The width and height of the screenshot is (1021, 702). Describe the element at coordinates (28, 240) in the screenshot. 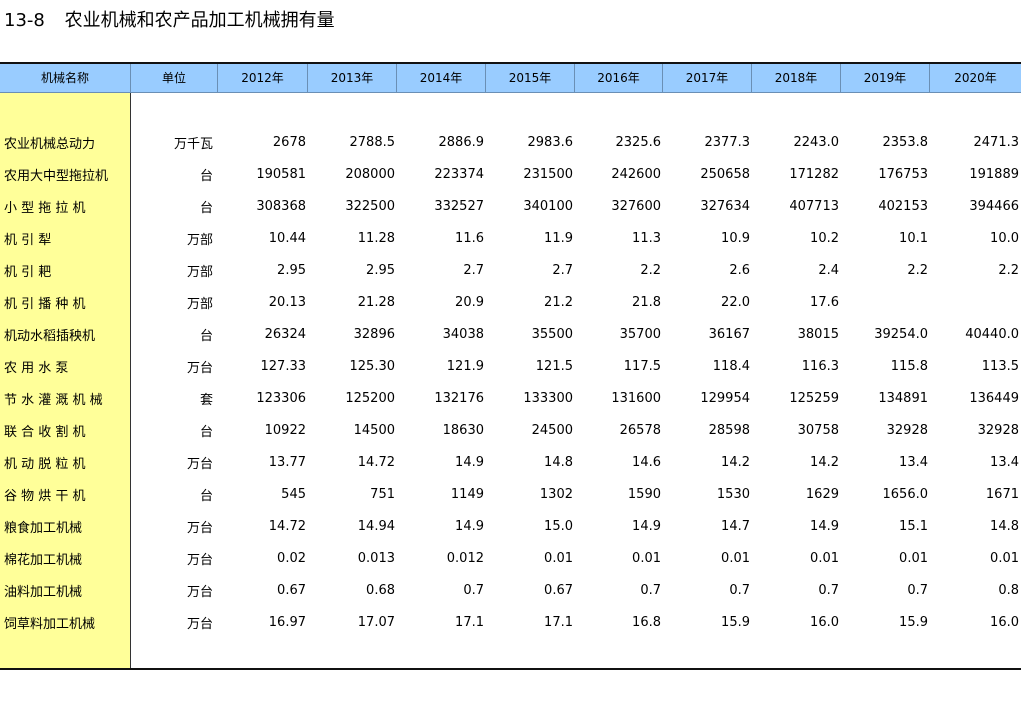

I see `machine-name-cell: 机 引 犁` at that location.